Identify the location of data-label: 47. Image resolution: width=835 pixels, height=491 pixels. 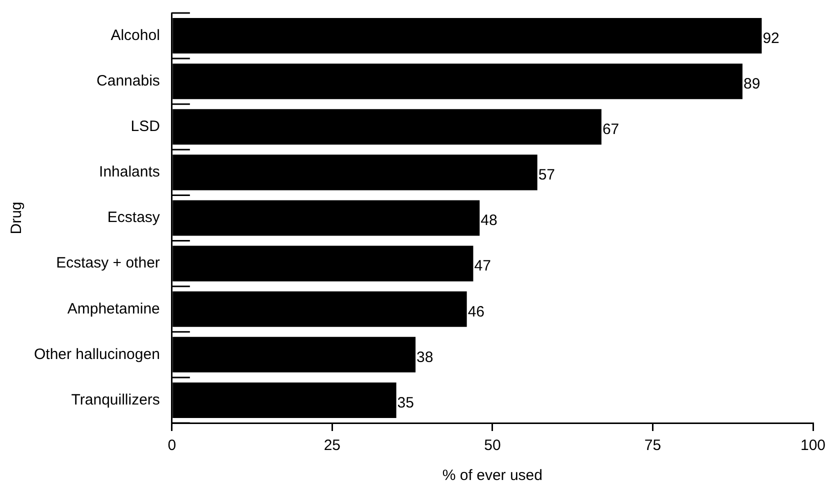
(482, 266).